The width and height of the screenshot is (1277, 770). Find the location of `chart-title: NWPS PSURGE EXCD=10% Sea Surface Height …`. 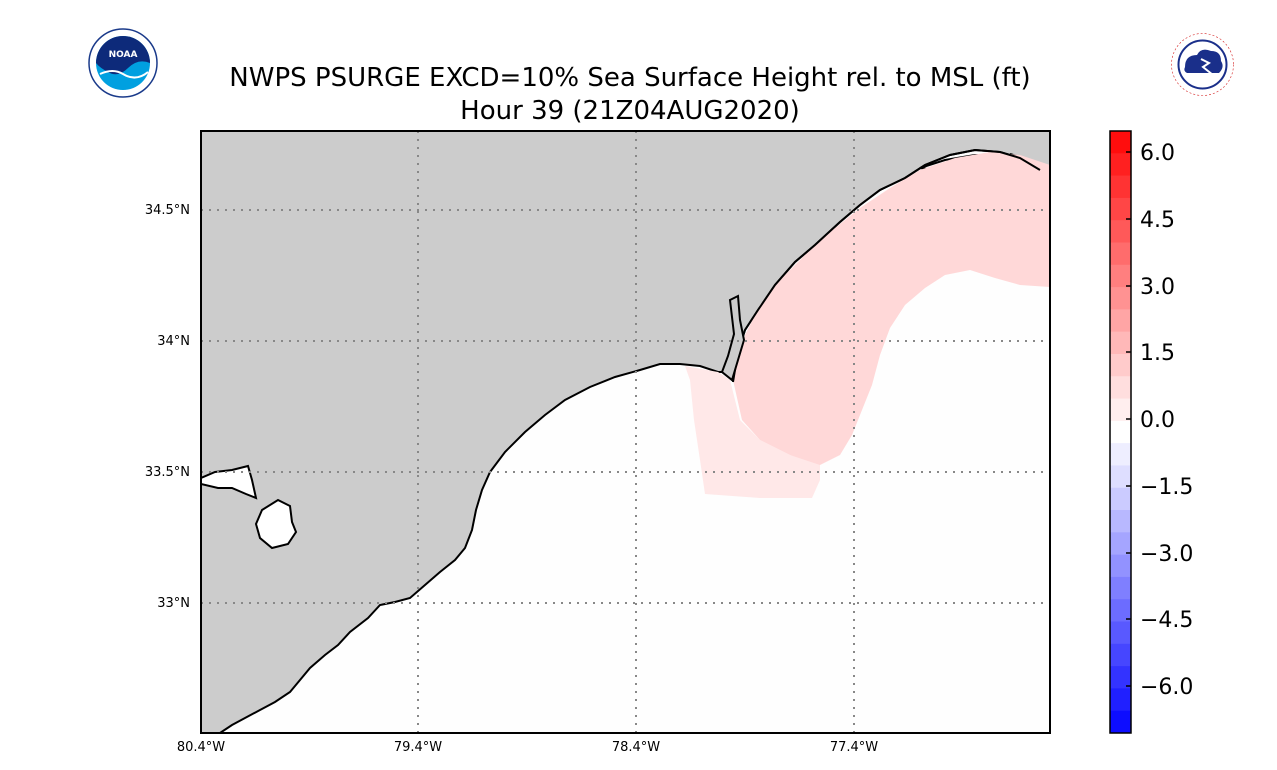

chart-title: NWPS PSURGE EXCD=10% Sea Surface Height … is located at coordinates (630, 78).